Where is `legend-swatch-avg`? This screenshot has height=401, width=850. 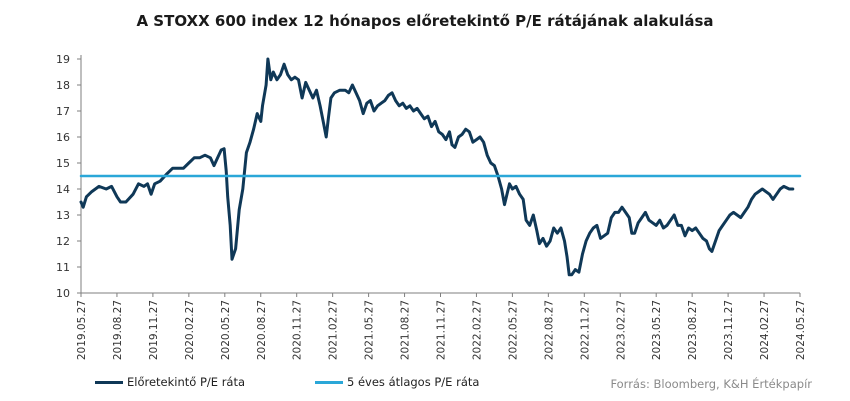
legend-swatch-avg is located at coordinates (329, 382).